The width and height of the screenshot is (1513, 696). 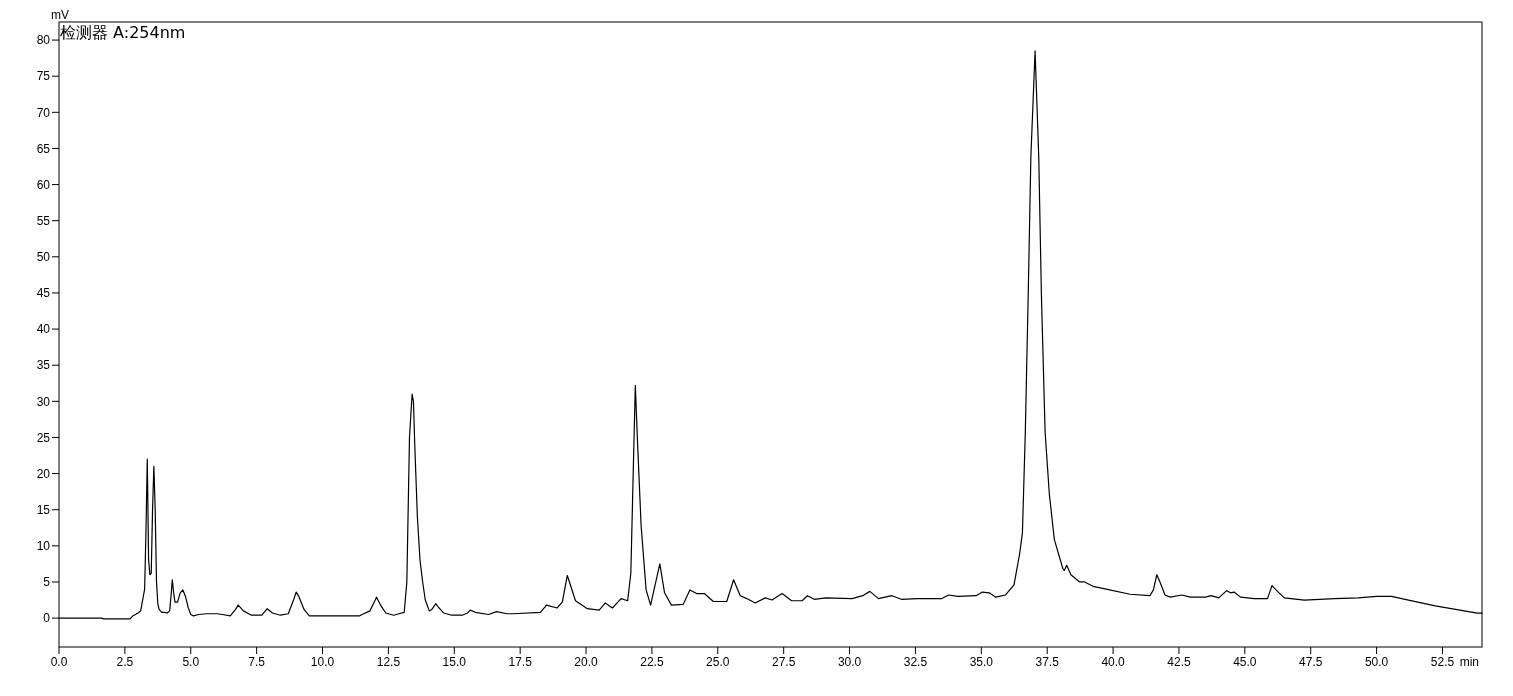 What do you see at coordinates (43, 257) in the screenshot?
I see `y-tick-label: 50` at bounding box center [43, 257].